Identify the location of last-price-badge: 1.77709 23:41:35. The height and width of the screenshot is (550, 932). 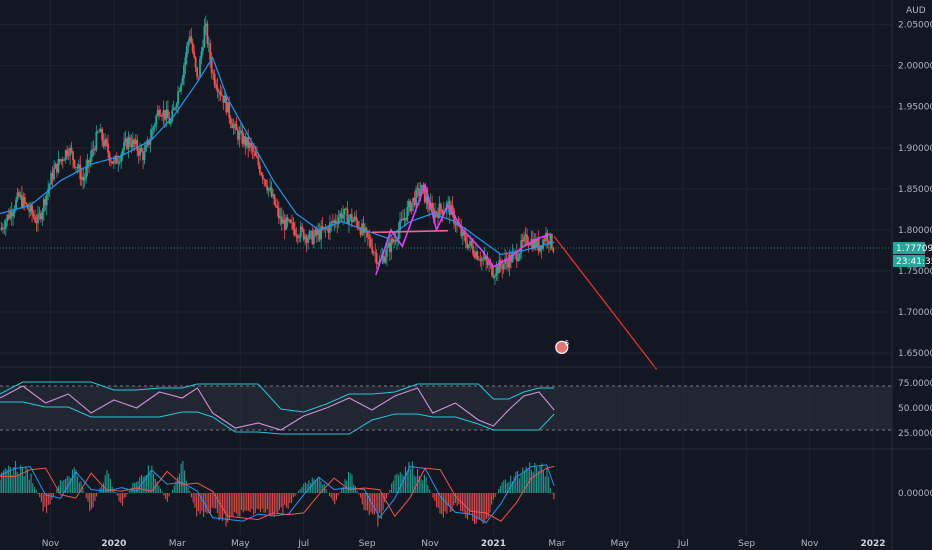
(912, 255).